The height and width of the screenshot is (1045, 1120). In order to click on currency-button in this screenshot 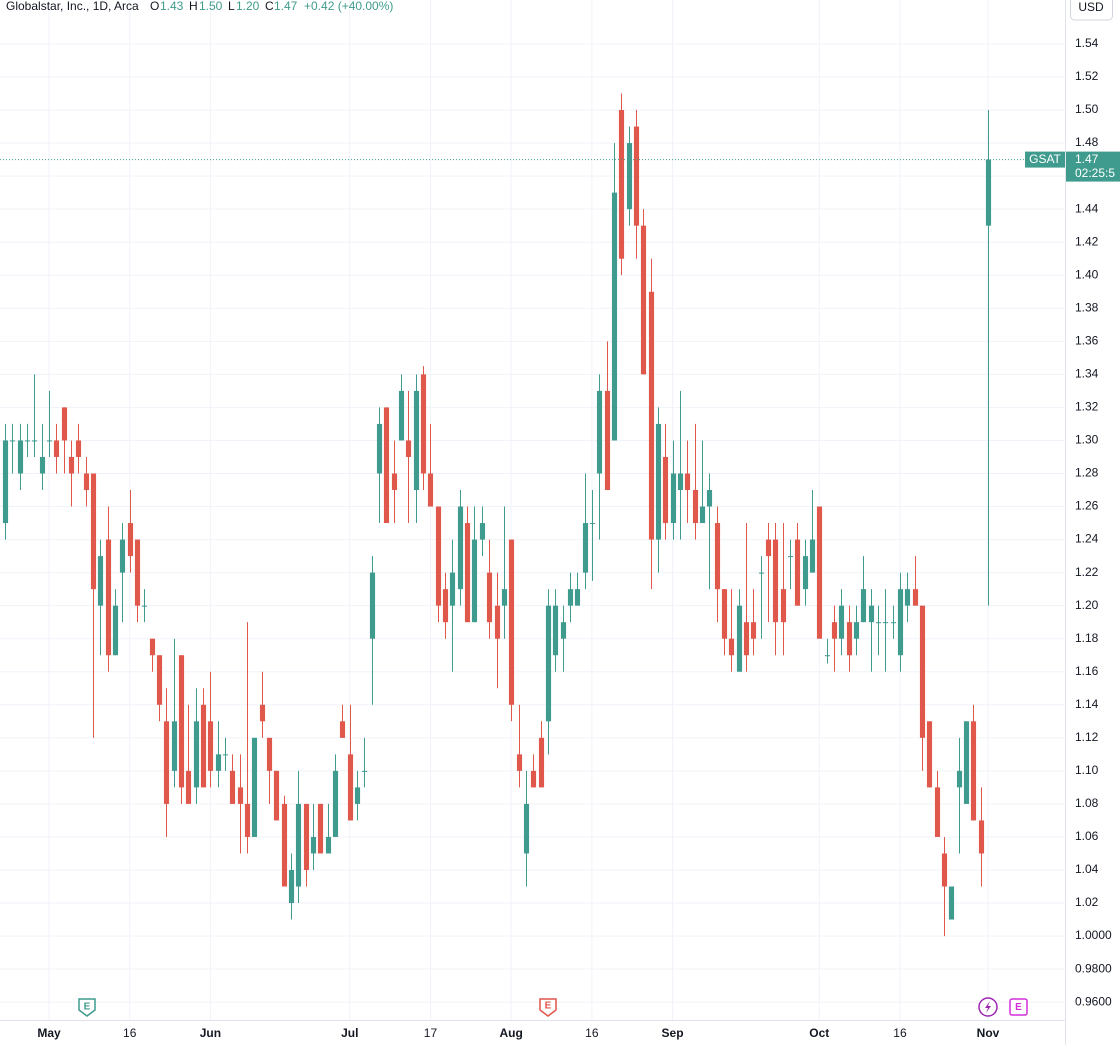, I will do `click(1091, 10)`.